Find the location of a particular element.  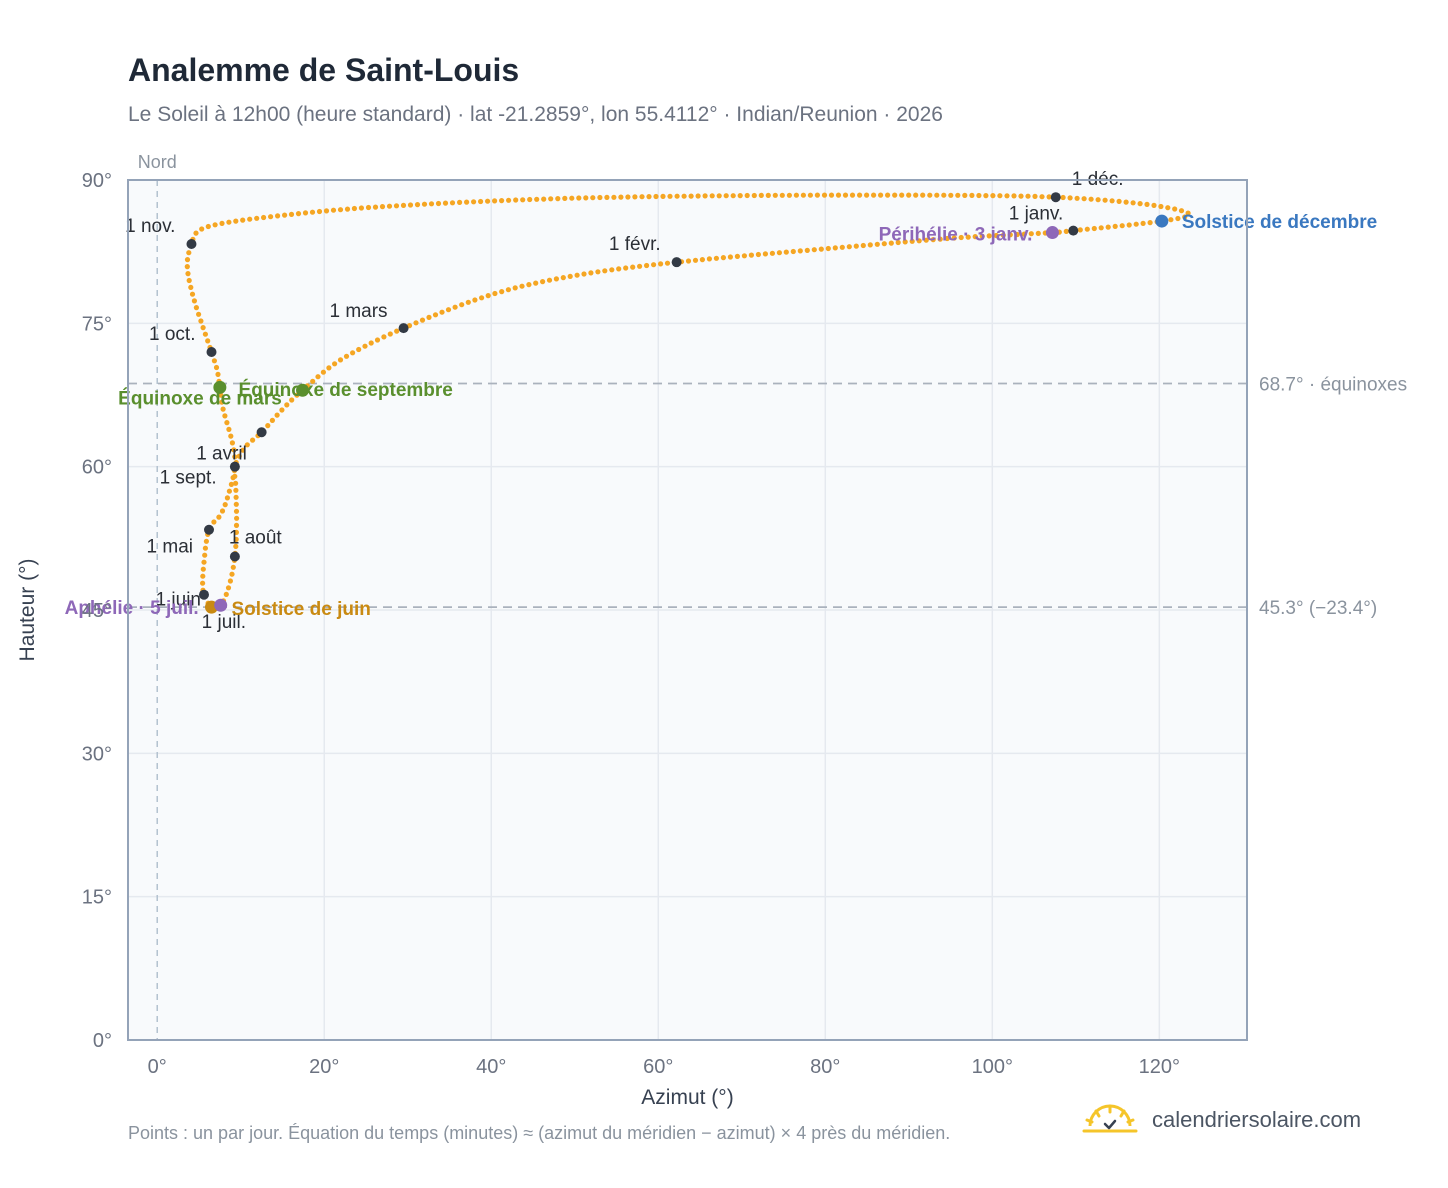

month-label: 1 oct. is located at coordinates (172, 334).